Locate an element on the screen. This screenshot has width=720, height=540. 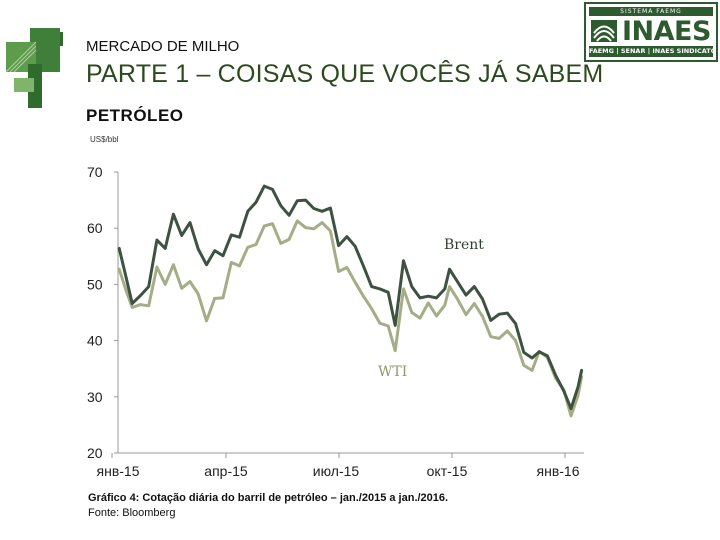
presentation-subtitle: MERCADO DE MILHO is located at coordinates (163, 46).